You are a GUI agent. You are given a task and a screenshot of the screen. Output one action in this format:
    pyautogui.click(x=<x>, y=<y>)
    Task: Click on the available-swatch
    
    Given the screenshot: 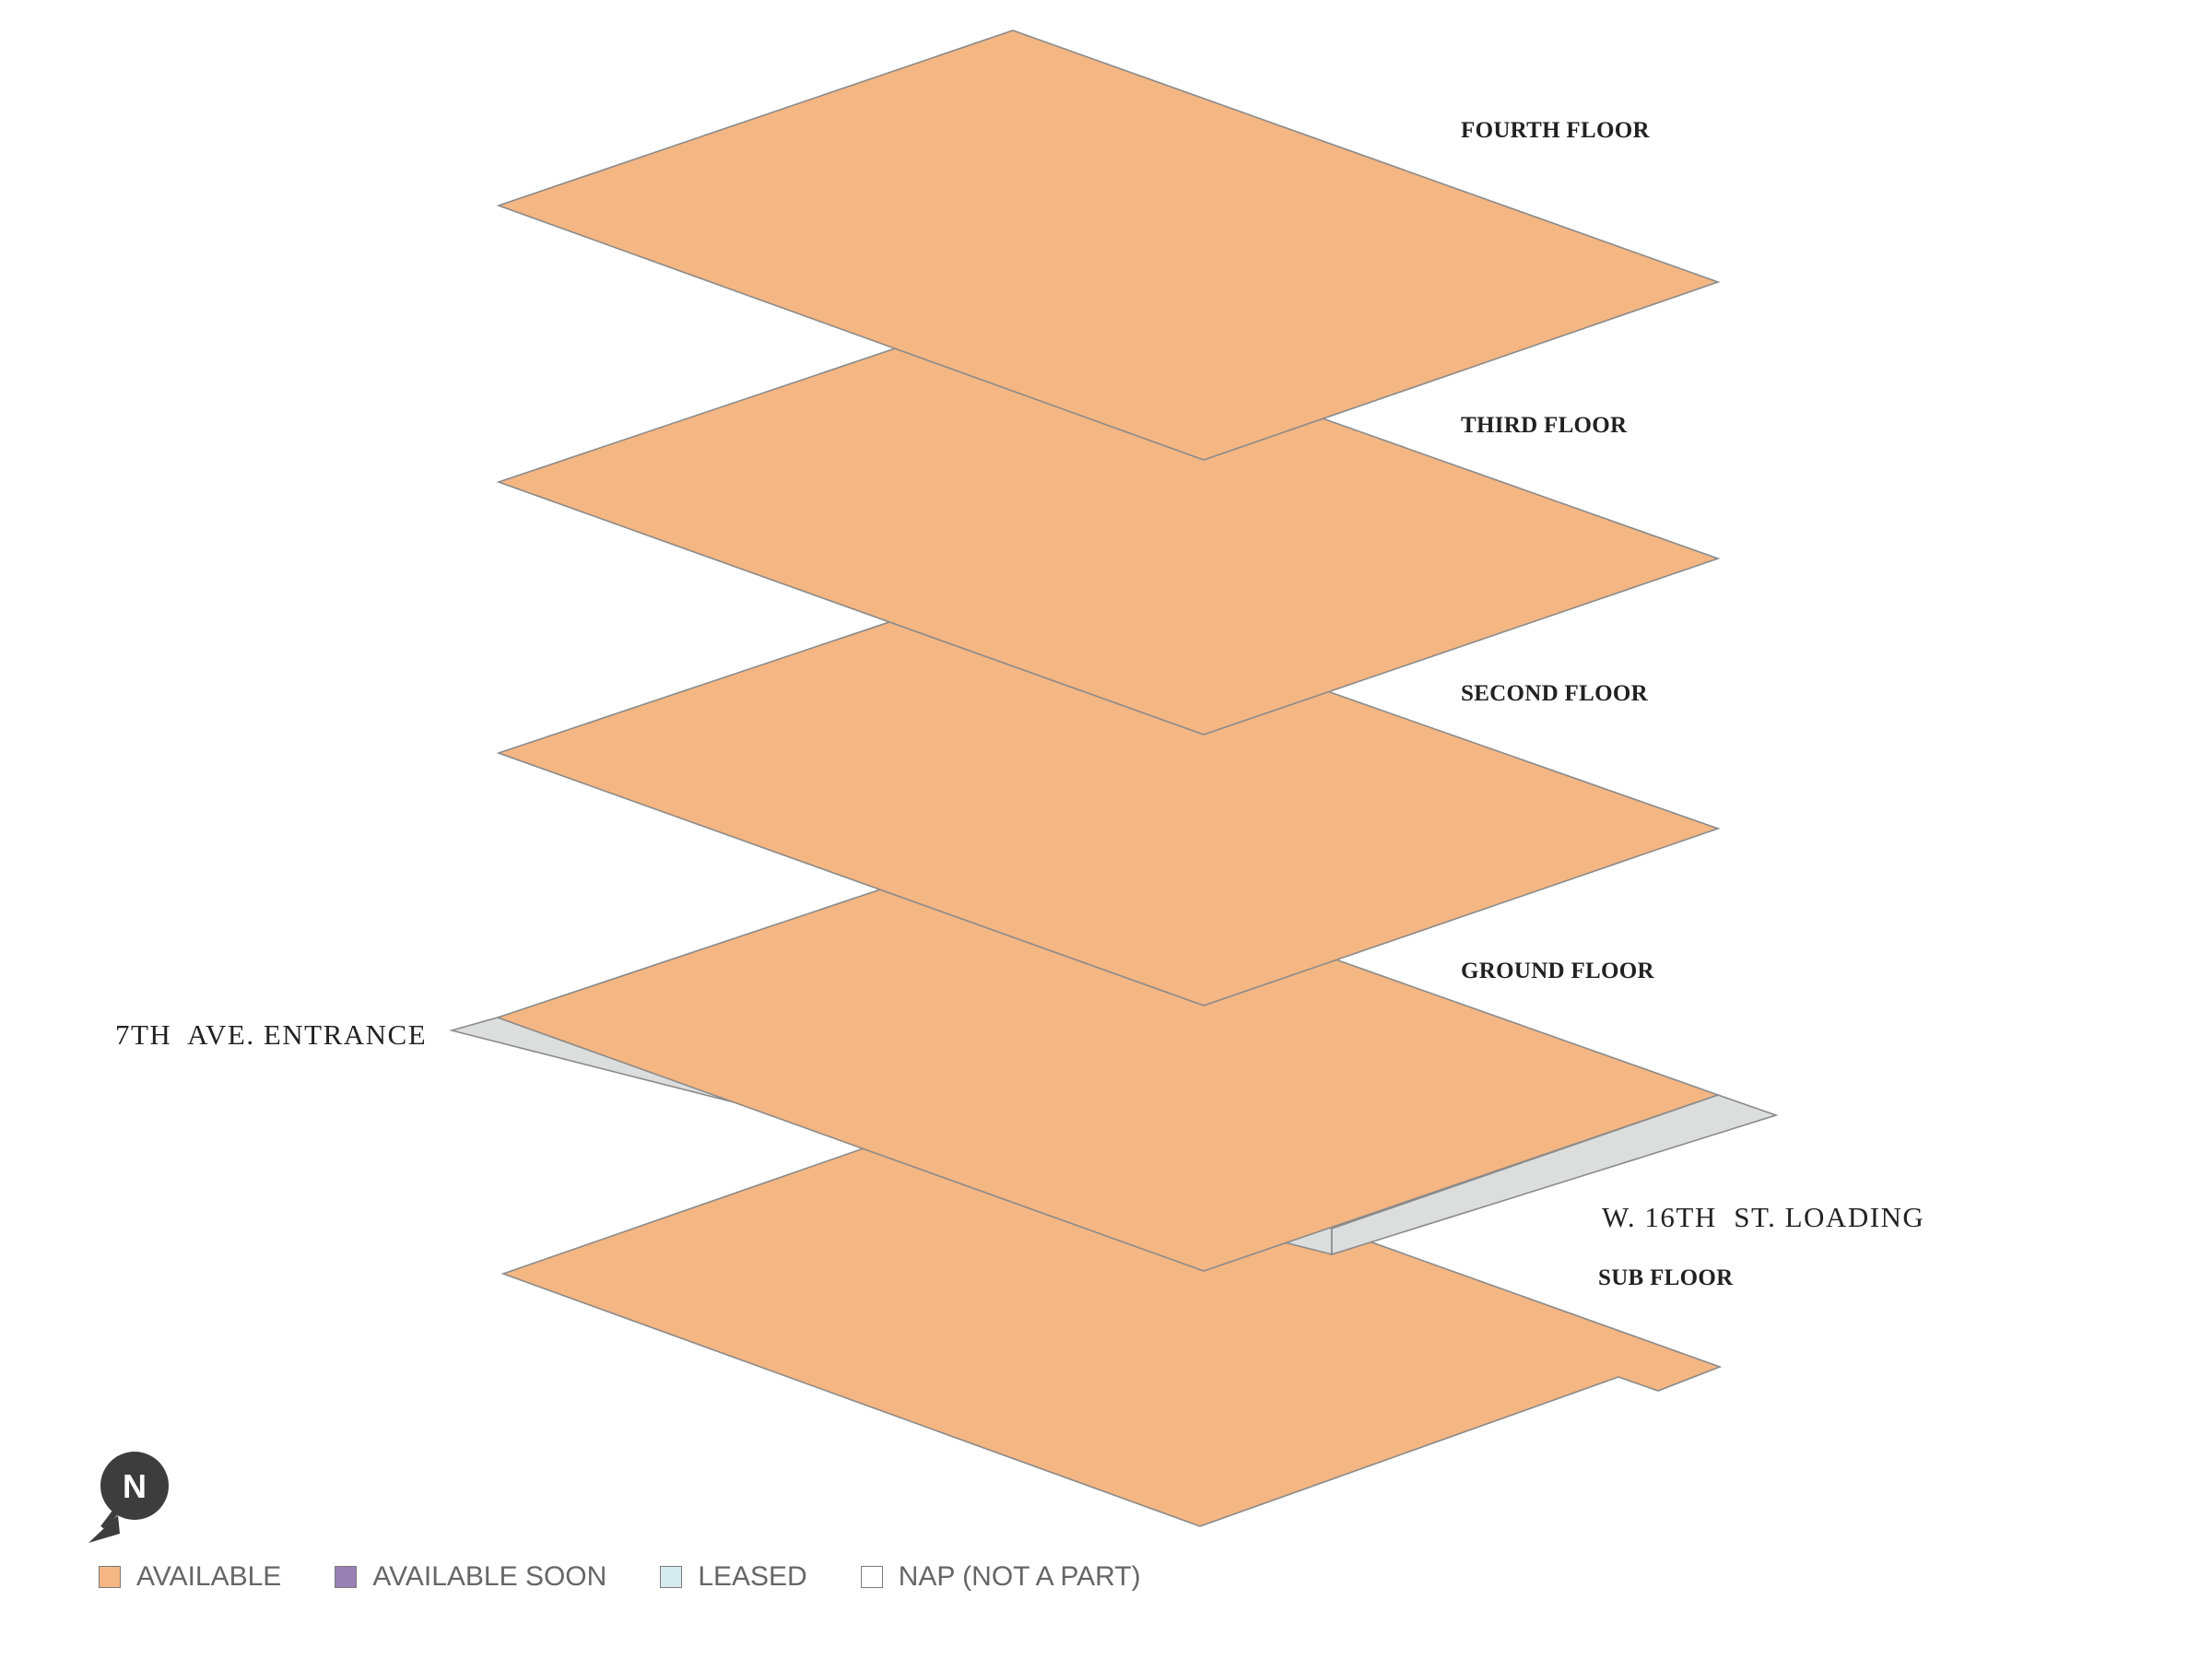 What is the action you would take?
    pyautogui.click(x=110, y=1577)
    